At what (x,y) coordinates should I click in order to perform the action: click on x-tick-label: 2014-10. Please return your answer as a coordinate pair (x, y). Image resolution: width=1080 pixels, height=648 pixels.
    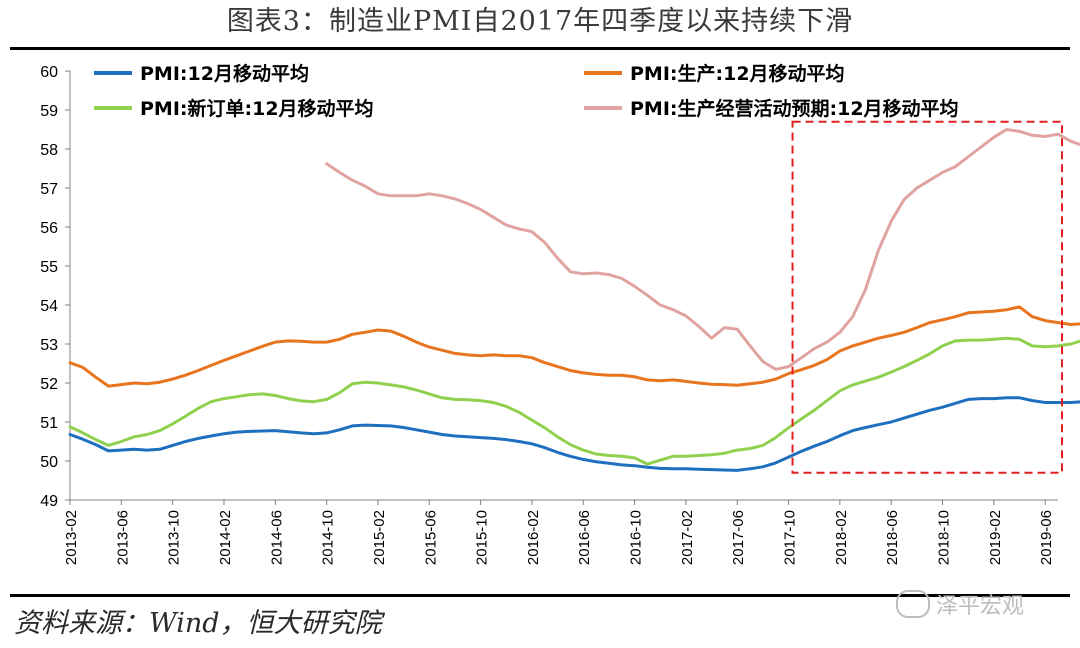
    Looking at the image, I should click on (328, 537).